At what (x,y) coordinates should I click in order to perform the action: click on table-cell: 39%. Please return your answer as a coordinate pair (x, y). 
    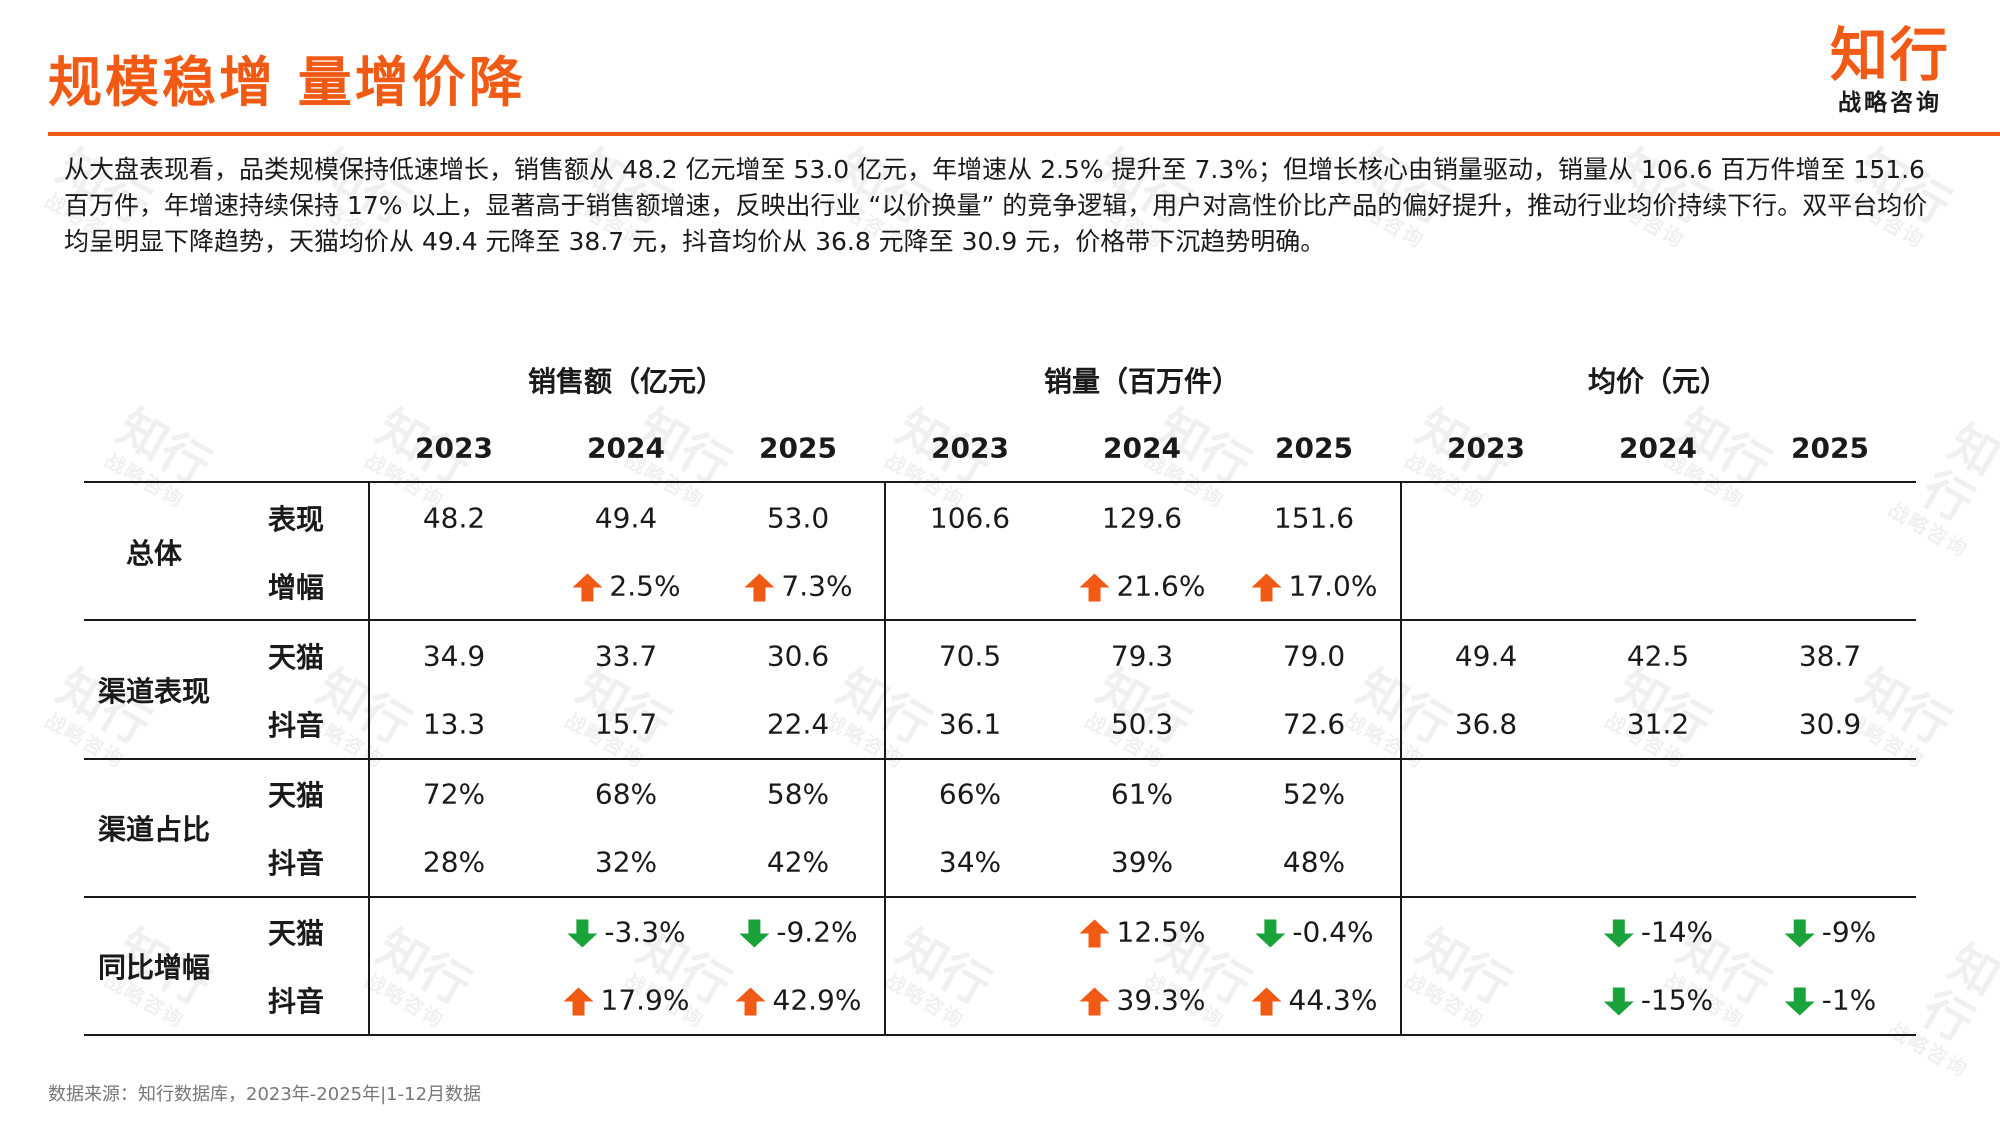
    Looking at the image, I should click on (1142, 862).